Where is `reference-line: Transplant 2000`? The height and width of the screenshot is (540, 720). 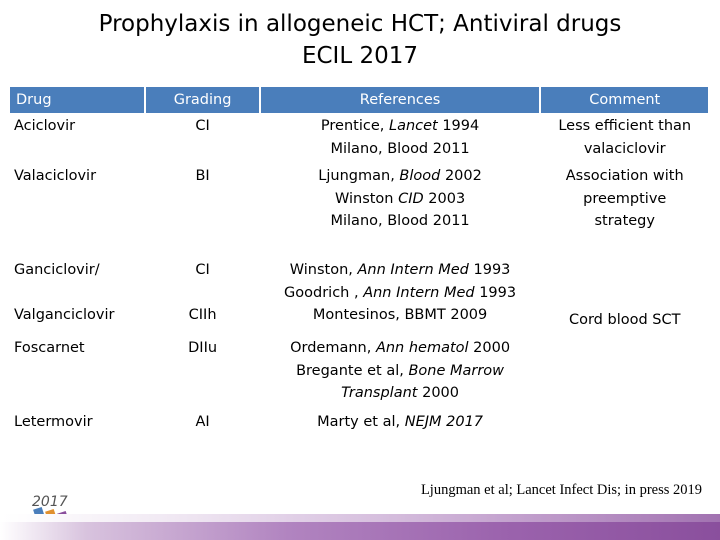 reference-line: Transplant 2000 is located at coordinates (400, 393).